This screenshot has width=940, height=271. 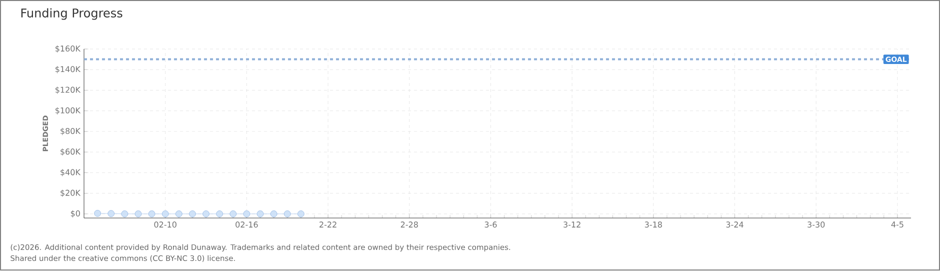 What do you see at coordinates (68, 90) in the screenshot?
I see `y-tick-label: $120K` at bounding box center [68, 90].